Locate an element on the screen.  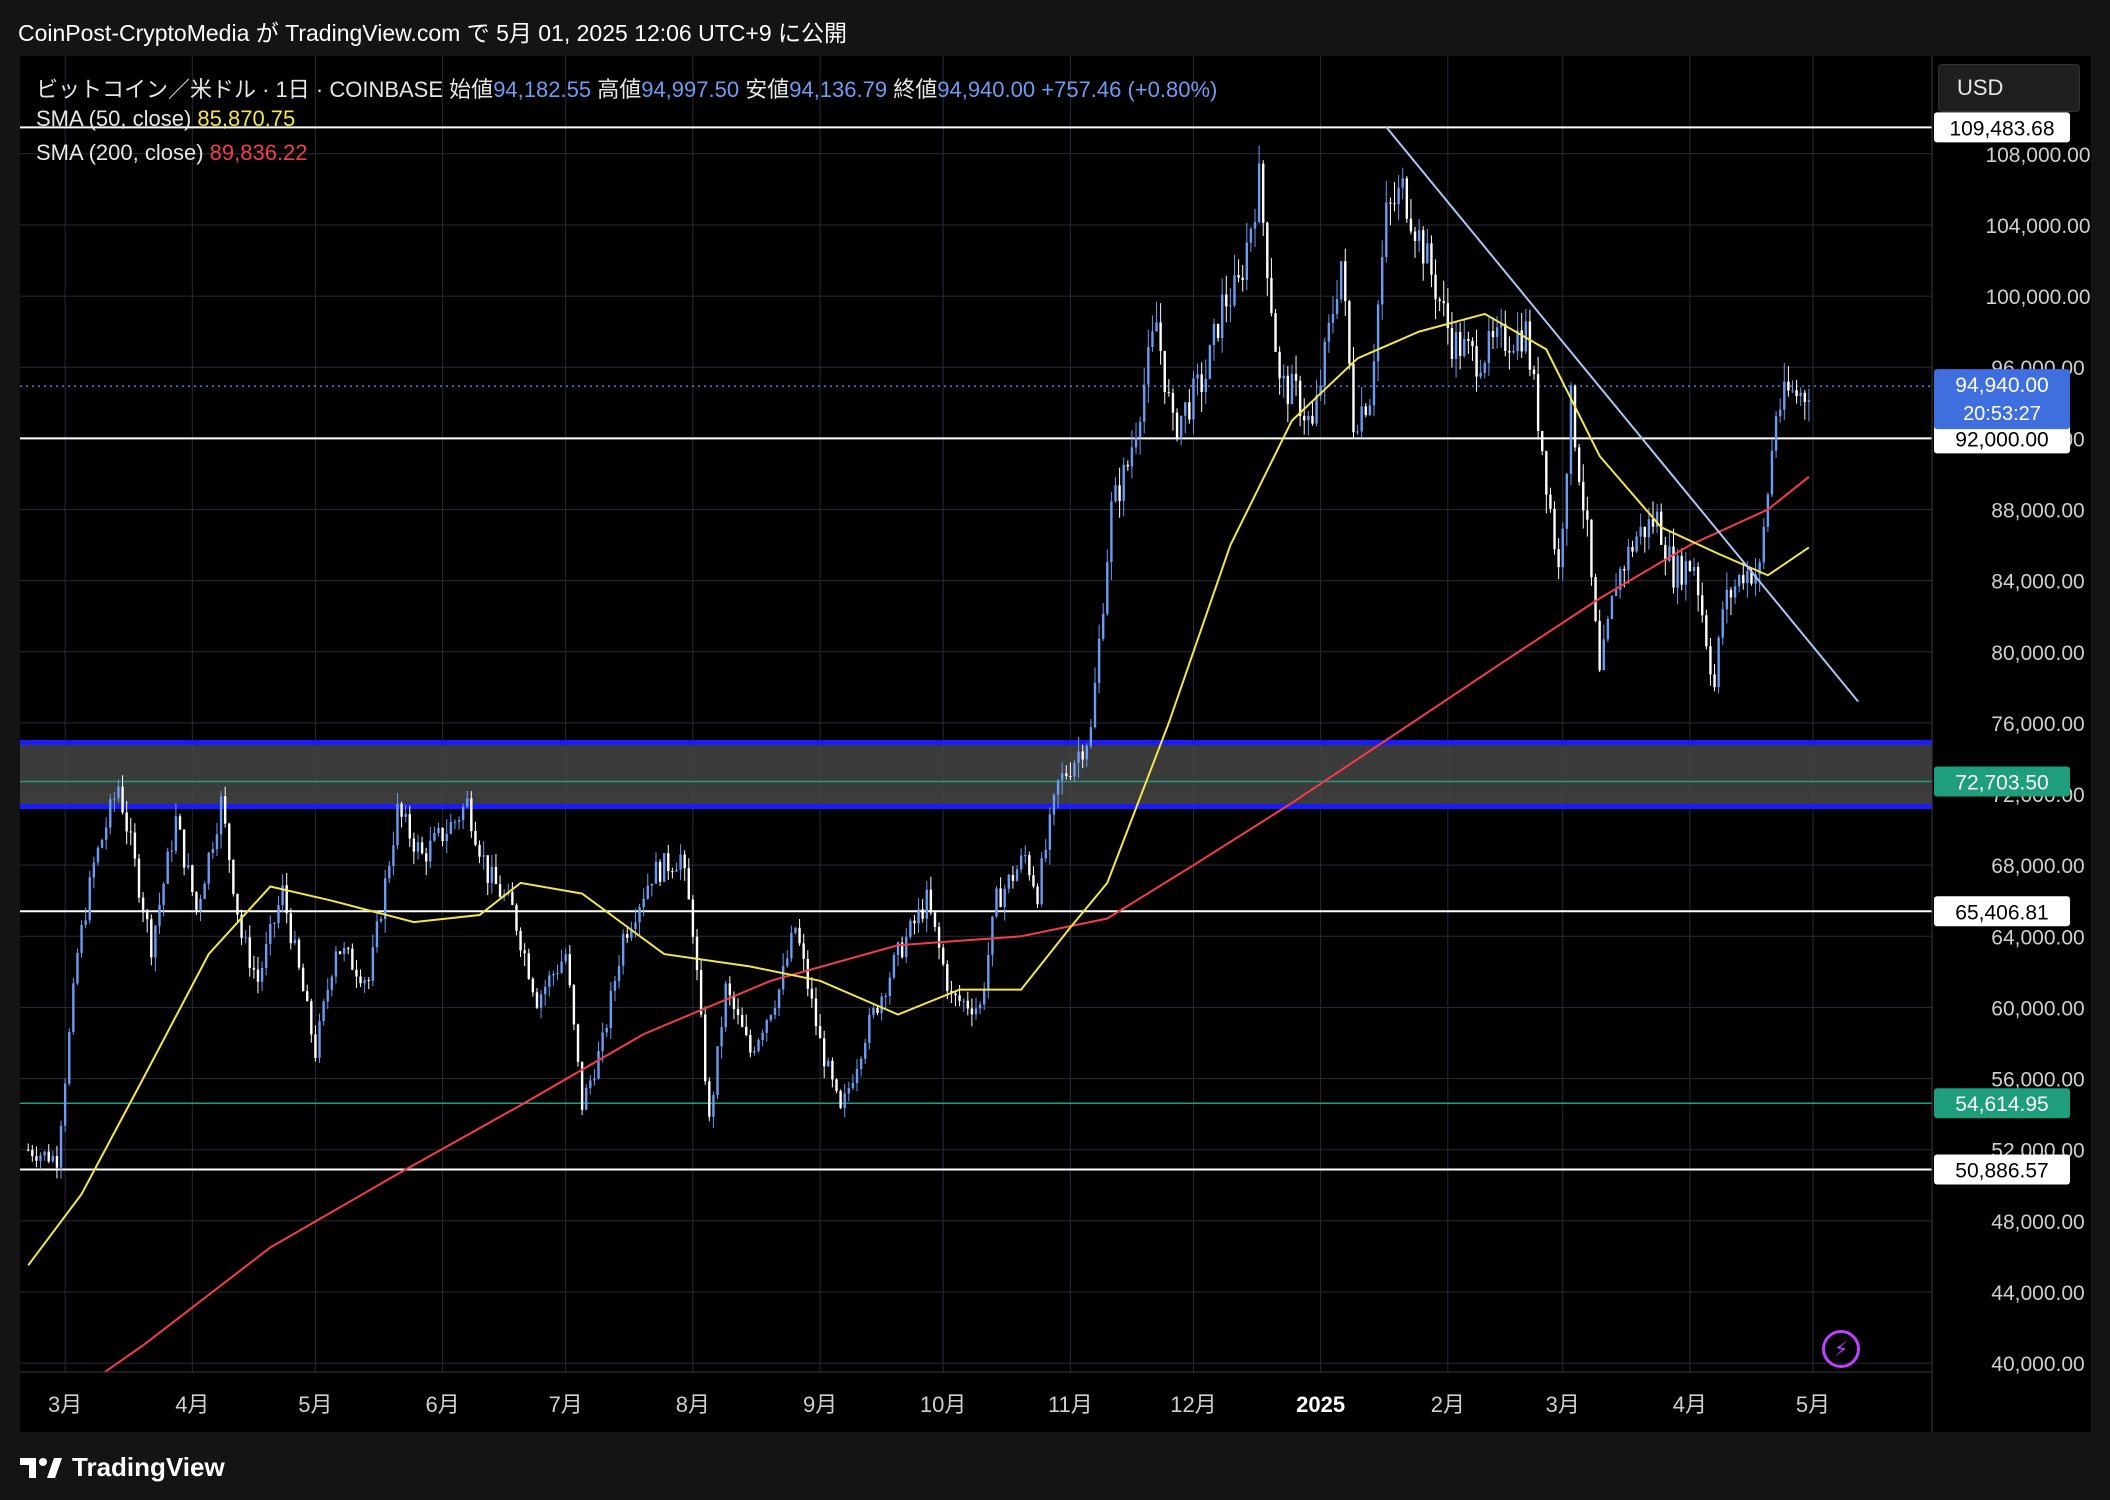
time-tick-label: 10月 is located at coordinates (943, 1404).